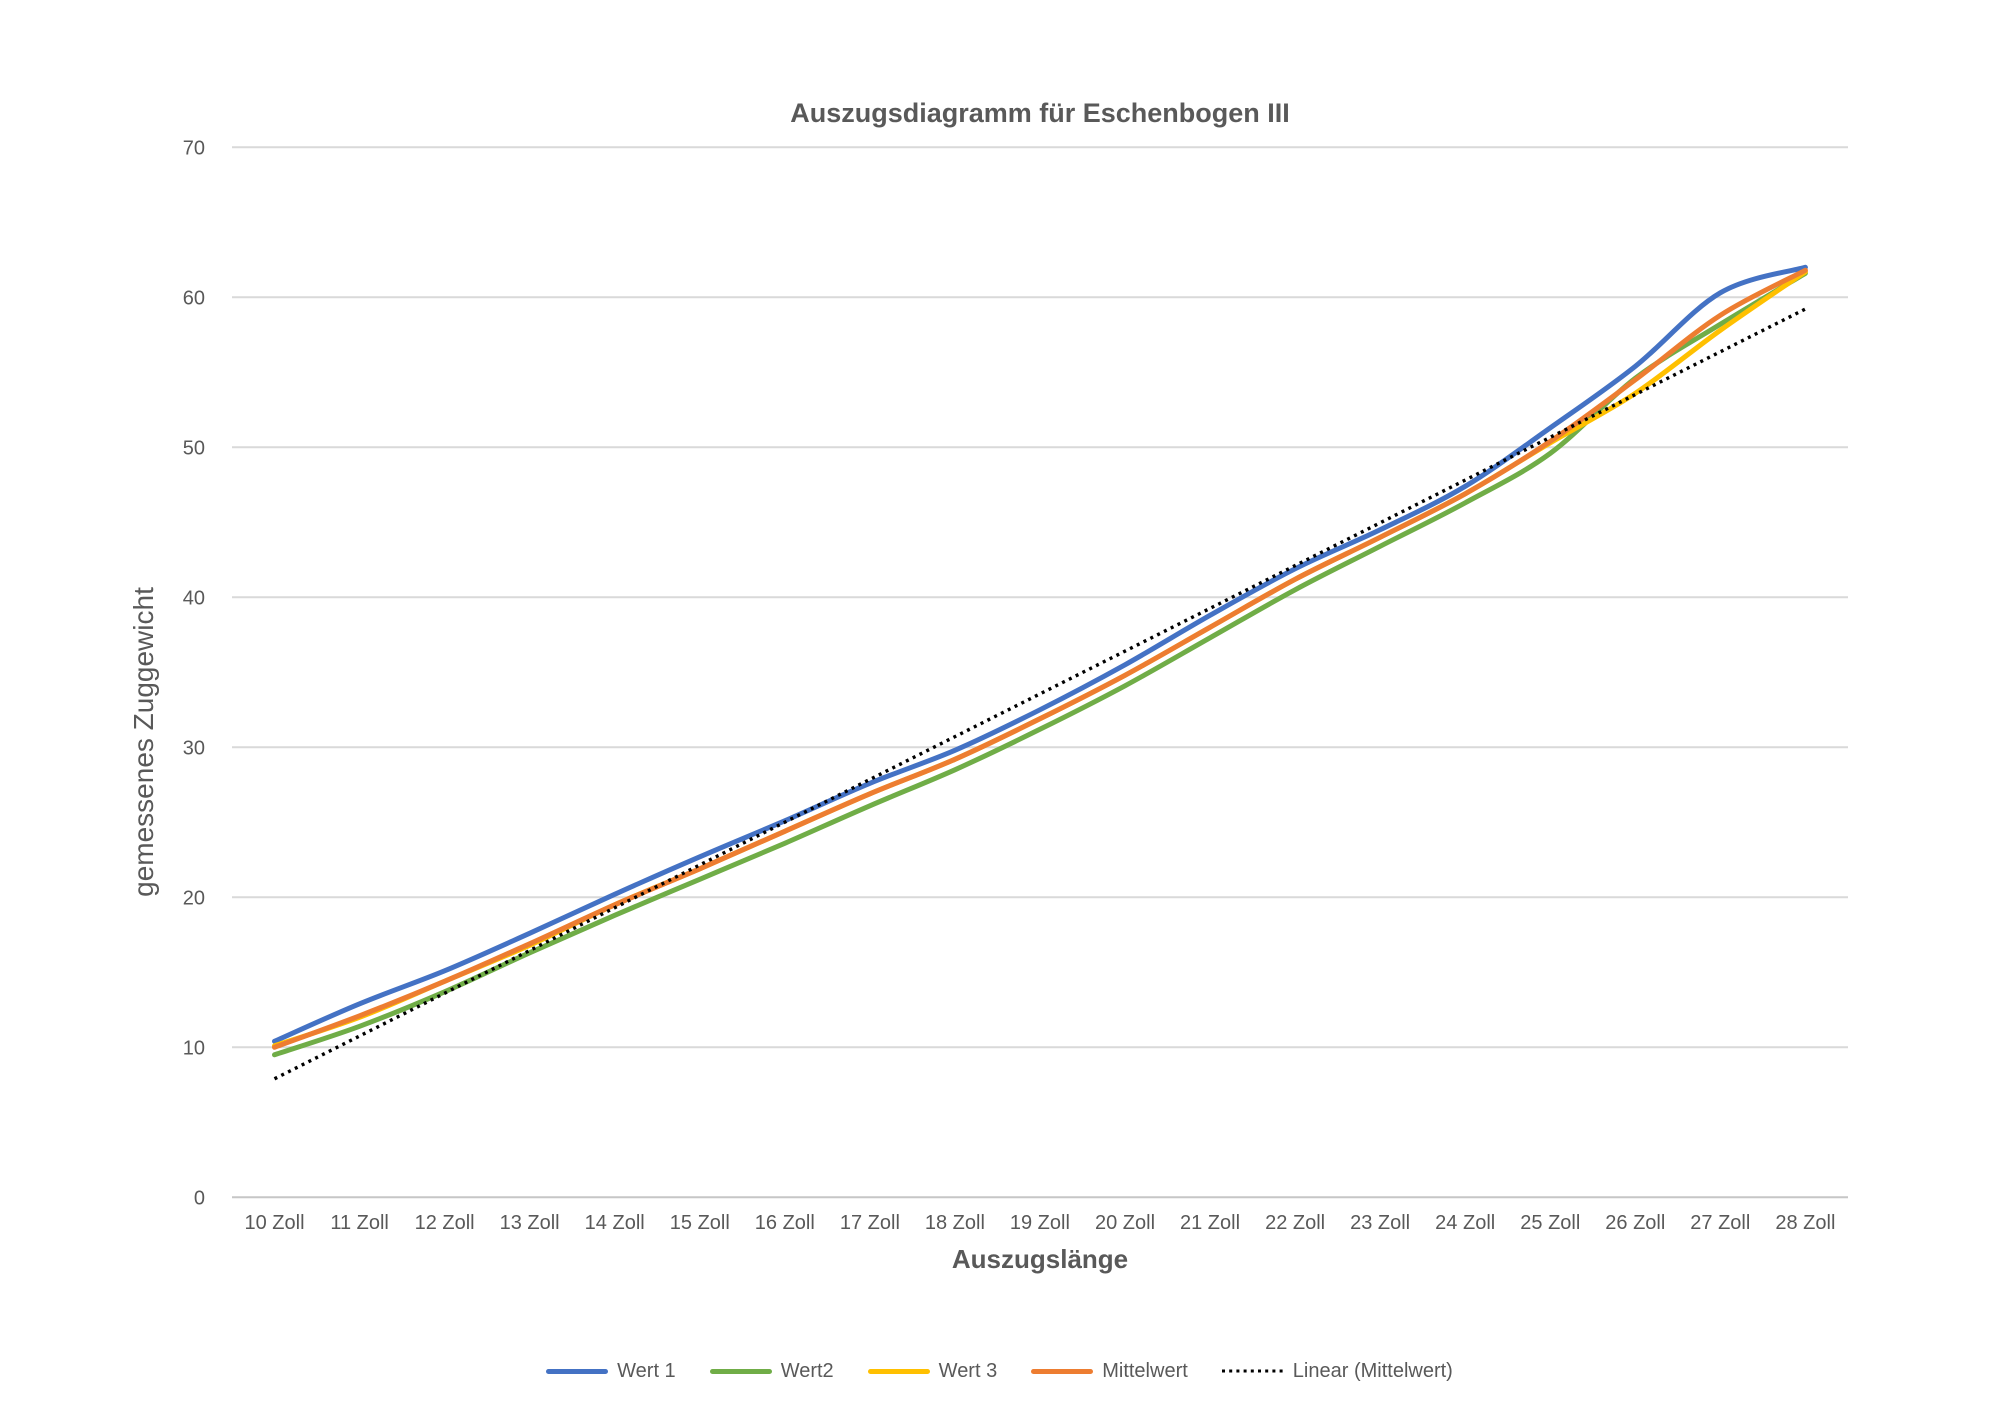 This screenshot has height=1413, width=1999. I want to click on y-tick-label: 50, so click(194, 448).